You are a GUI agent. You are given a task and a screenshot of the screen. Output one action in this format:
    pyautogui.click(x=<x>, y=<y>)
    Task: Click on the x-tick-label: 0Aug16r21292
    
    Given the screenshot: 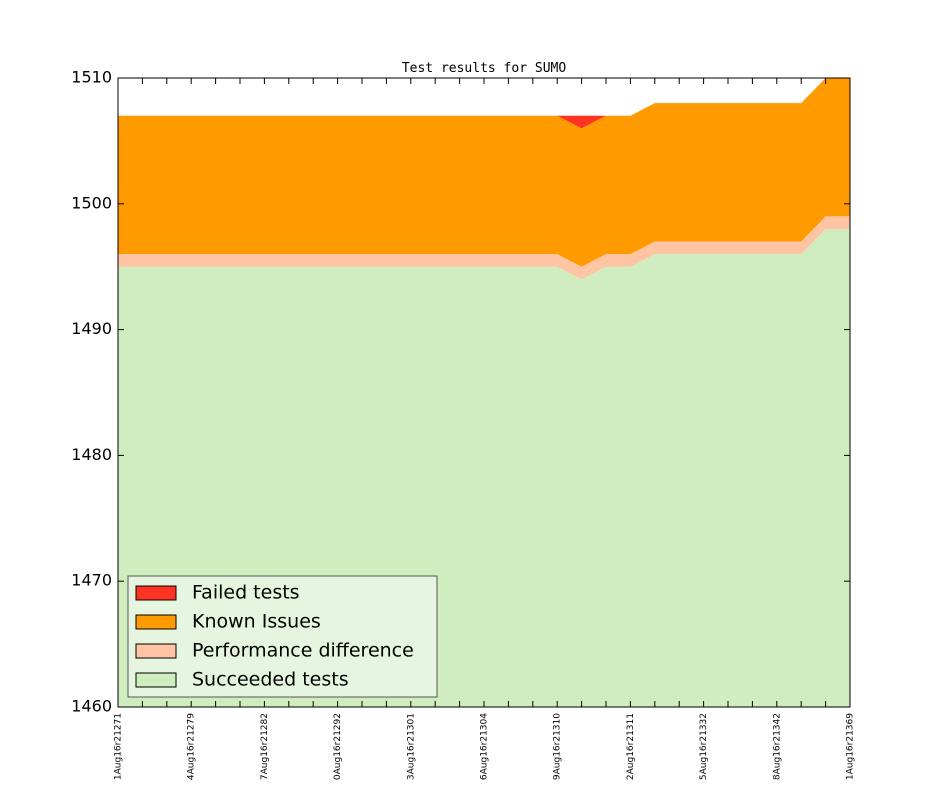 What is the action you would take?
    pyautogui.click(x=338, y=746)
    